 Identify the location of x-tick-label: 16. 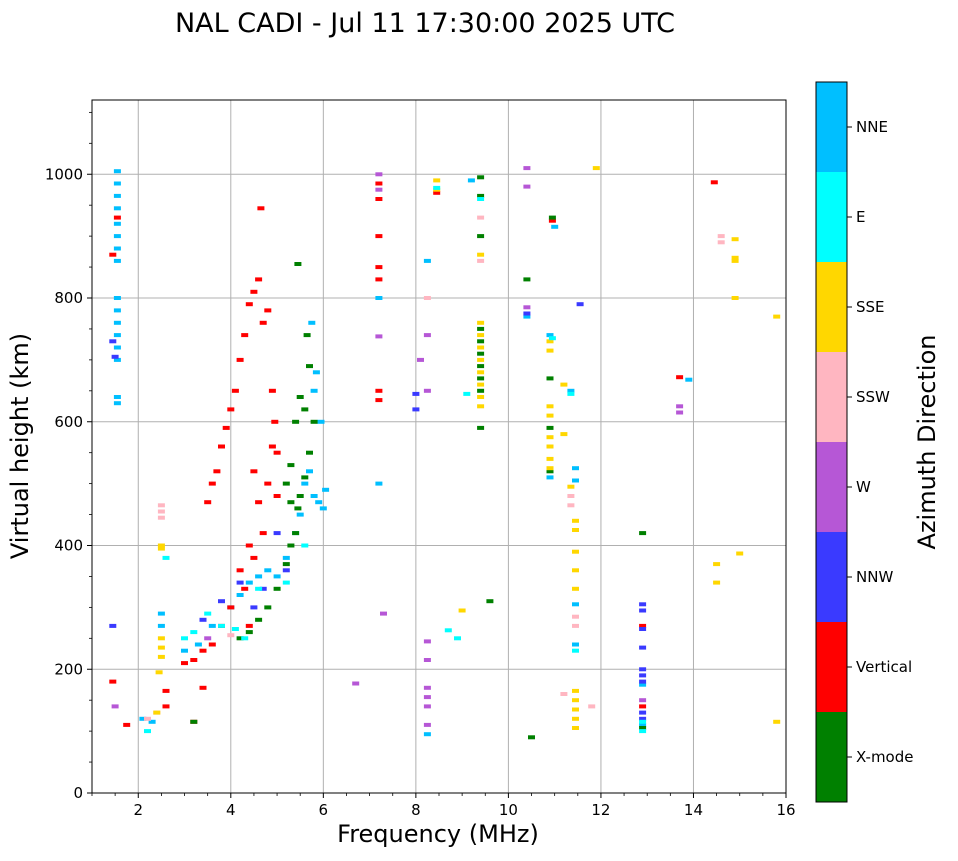
(785, 810).